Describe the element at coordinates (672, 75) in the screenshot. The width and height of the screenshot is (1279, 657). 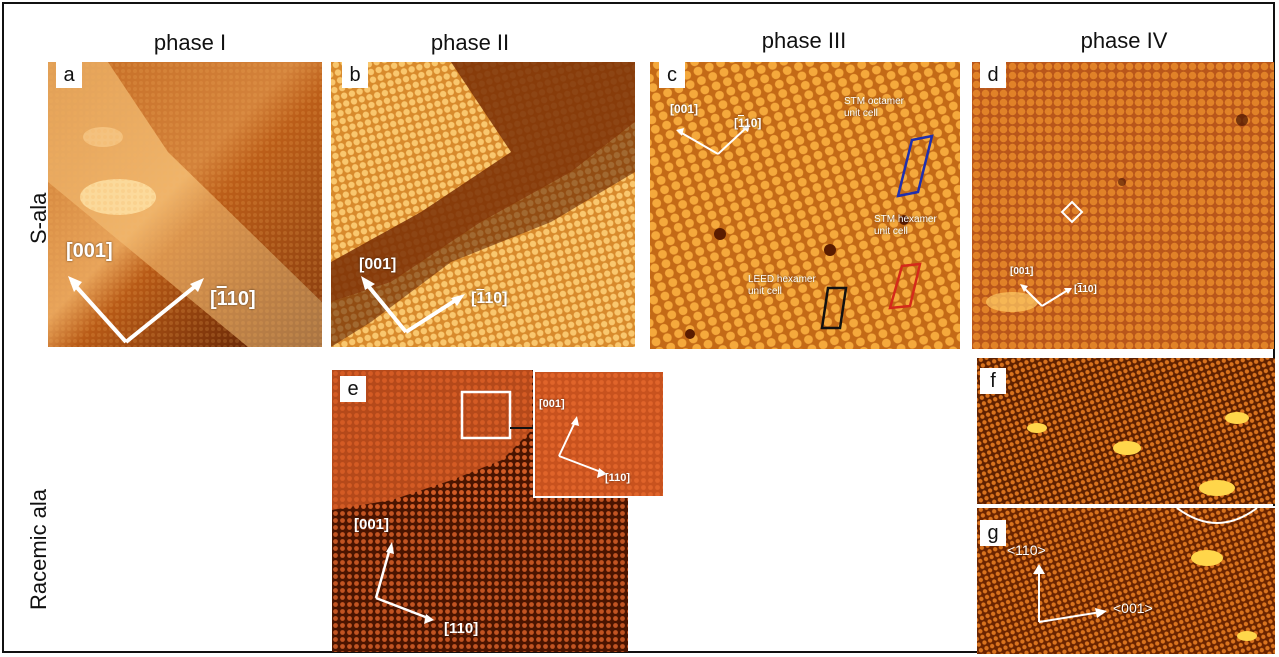
I see `panel-label-c: c` at that location.